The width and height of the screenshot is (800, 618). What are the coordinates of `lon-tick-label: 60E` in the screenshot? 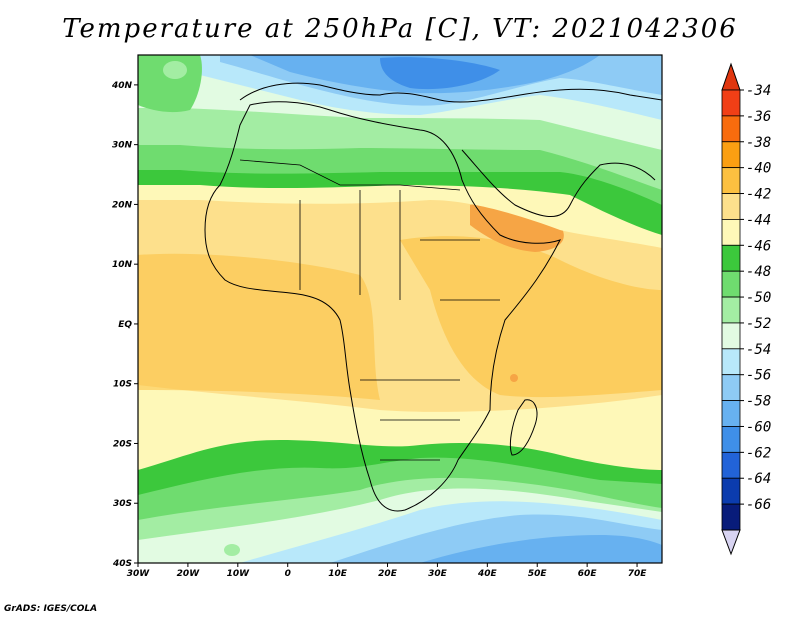 It's located at (588, 574).